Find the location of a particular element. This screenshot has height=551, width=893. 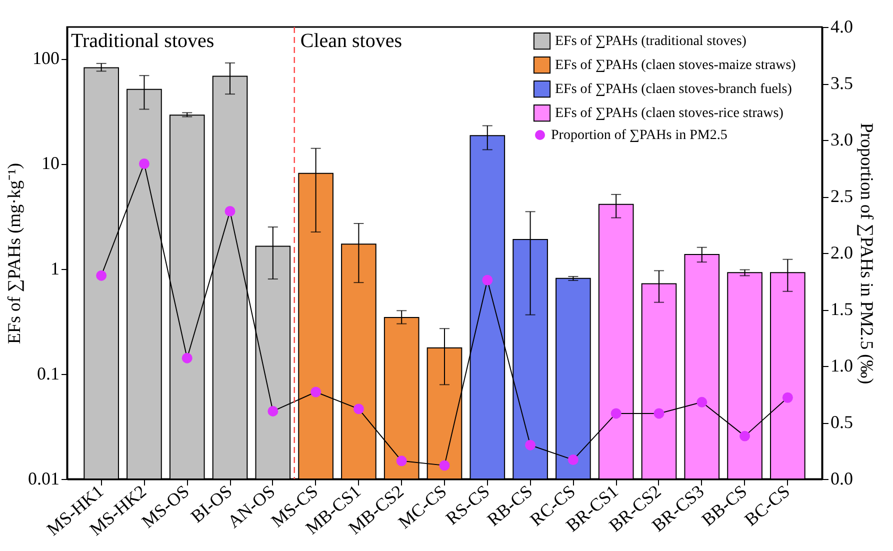

y-tick-label: 100 is located at coordinates (46, 58).